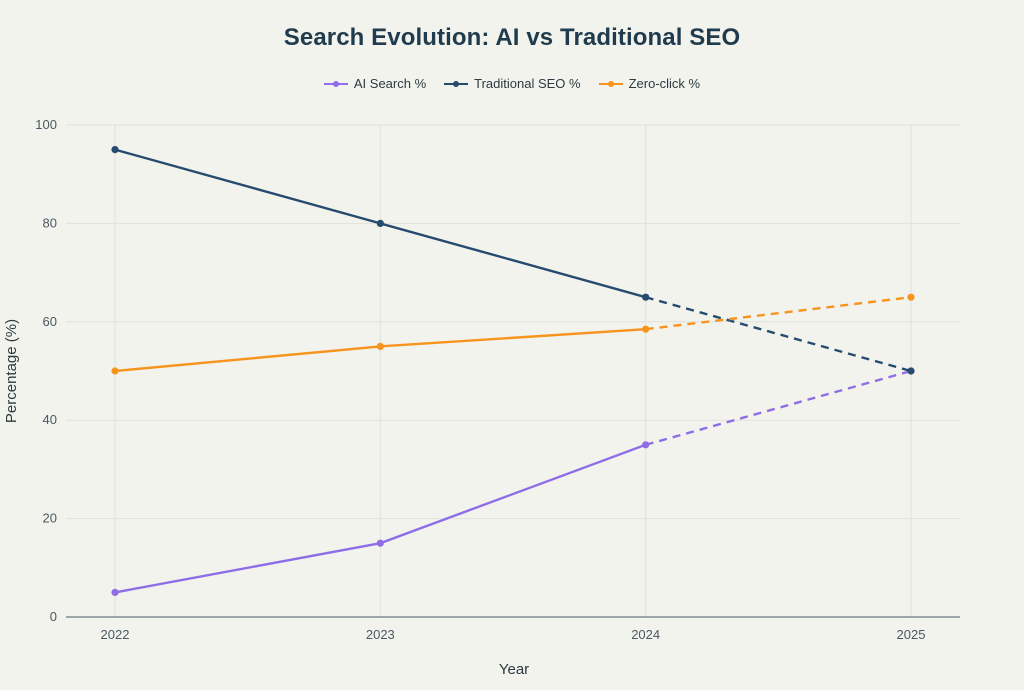  Describe the element at coordinates (335, 84) in the screenshot. I see `legend-swatch-ai-search` at that location.